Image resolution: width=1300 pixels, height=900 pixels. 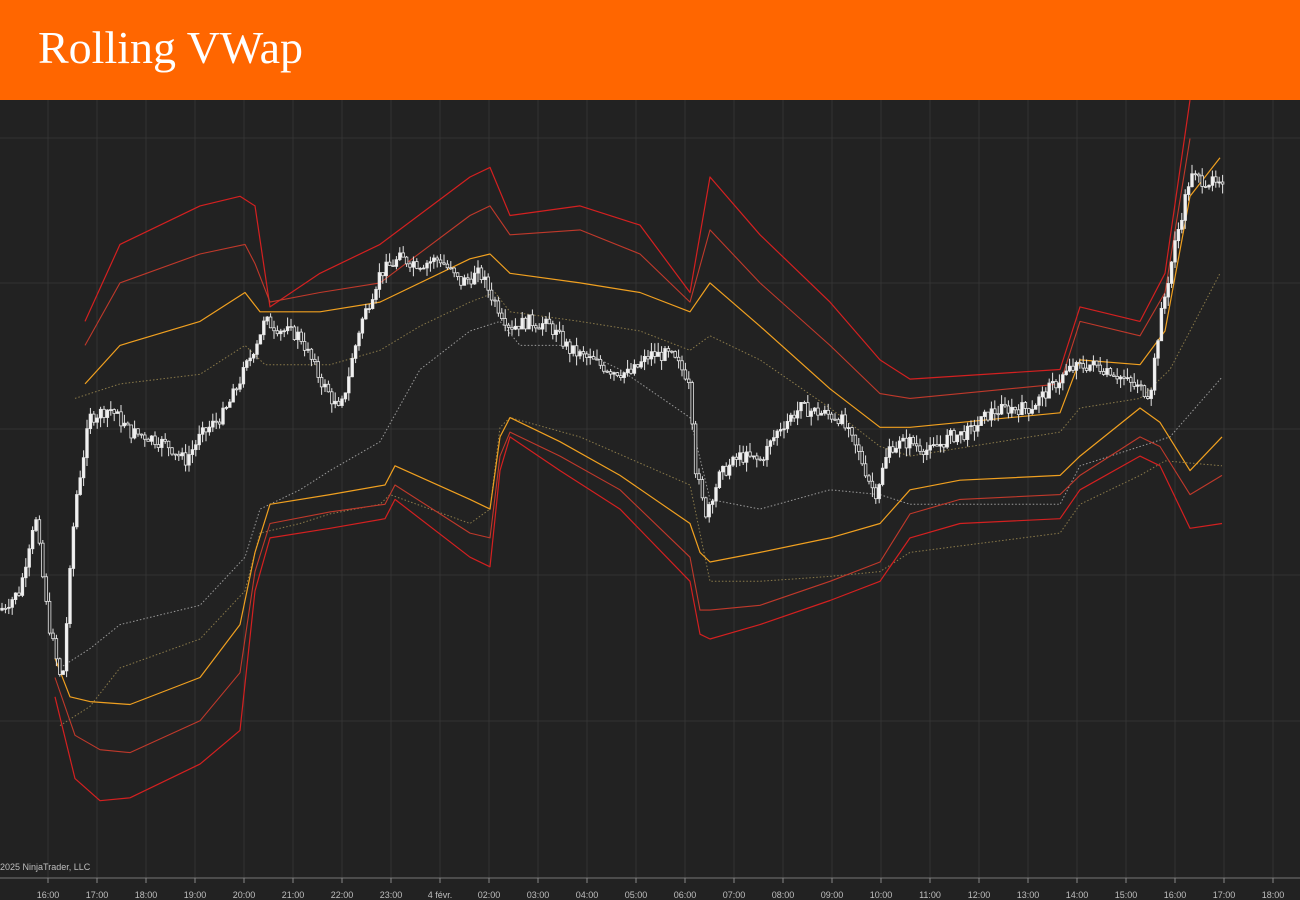 I want to click on x-tick-label: 17:00, so click(x=1224, y=895).